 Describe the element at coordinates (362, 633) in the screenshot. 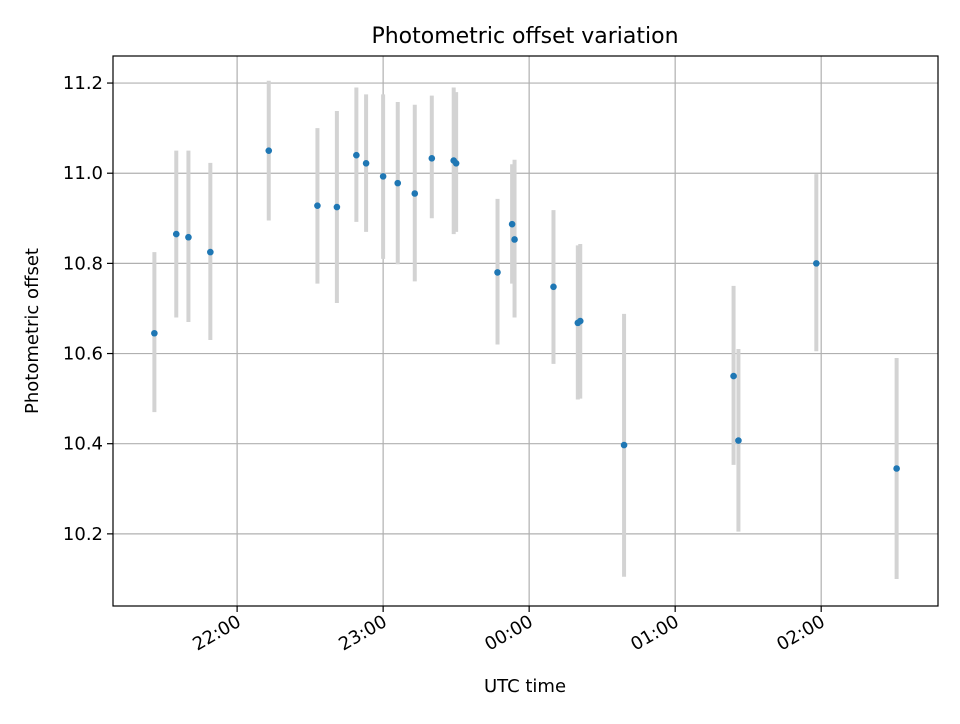

I see `x-tick-label: 23:00` at that location.